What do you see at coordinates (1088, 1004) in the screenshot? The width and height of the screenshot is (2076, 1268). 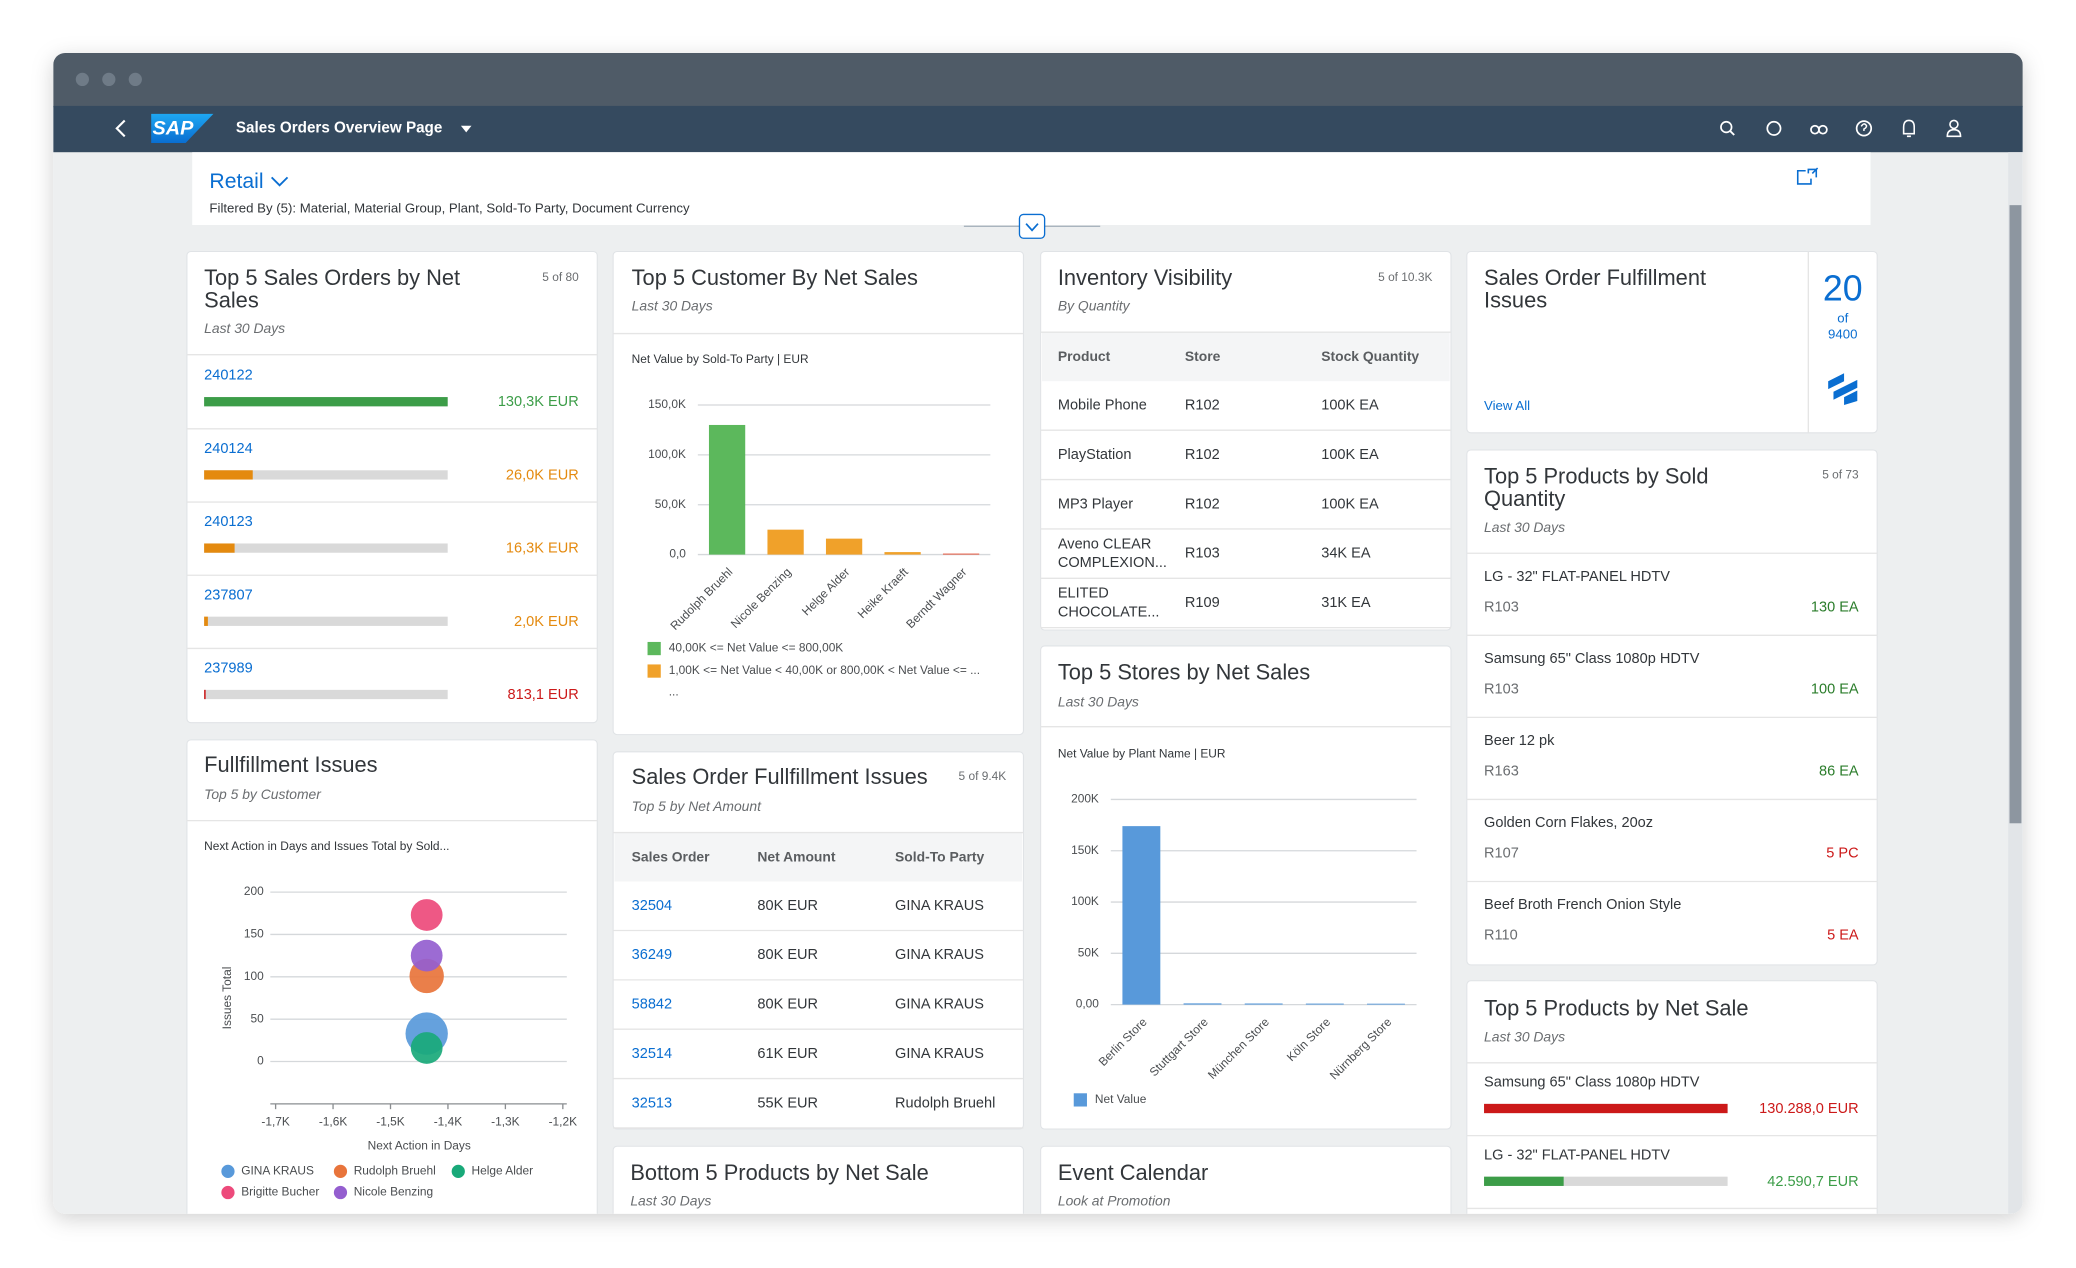 I see `y-tick-label: 0,00` at bounding box center [1088, 1004].